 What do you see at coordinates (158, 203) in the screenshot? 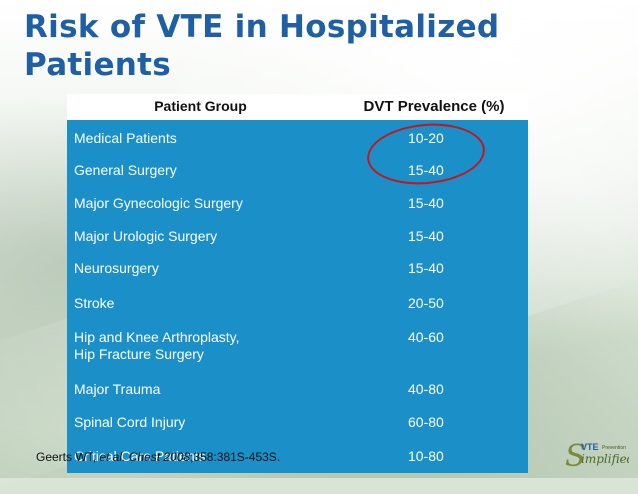
I see `patient-group-label: Major Gynecologic Surgery` at bounding box center [158, 203].